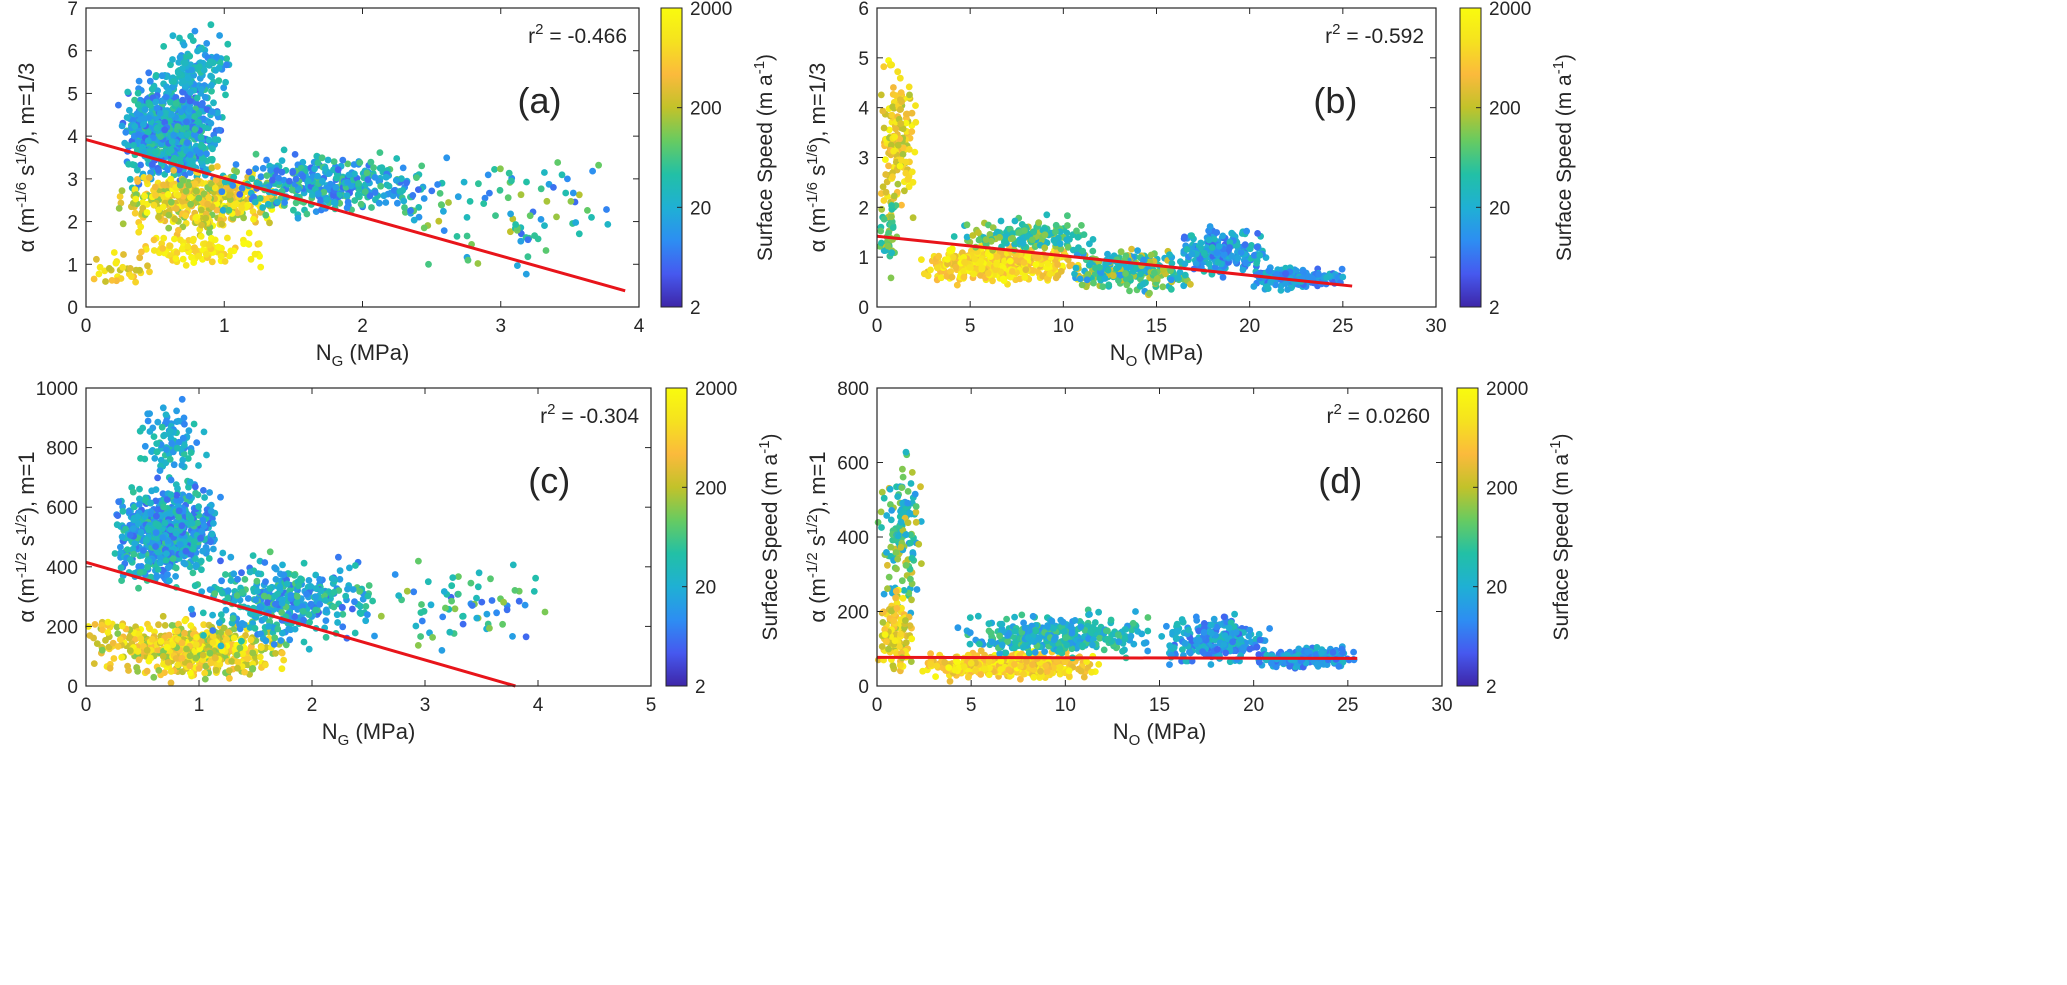  What do you see at coordinates (72, 265) in the screenshot?
I see `y-tick-label: 1` at bounding box center [72, 265].